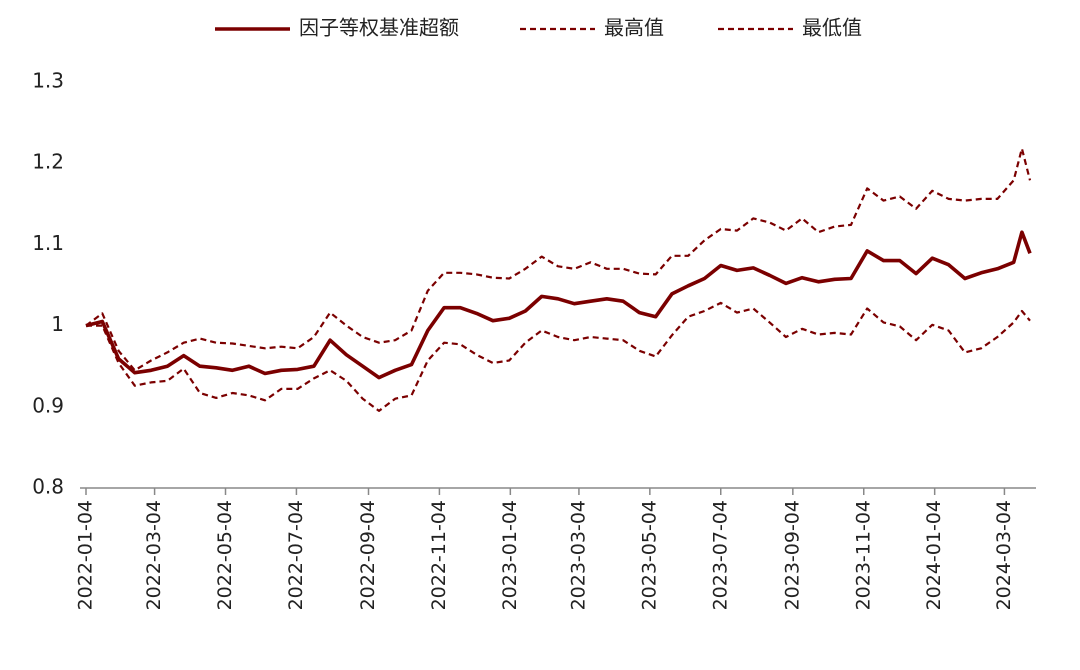  I want to click on x-tick-label: 2023-01-04, so click(510, 555).